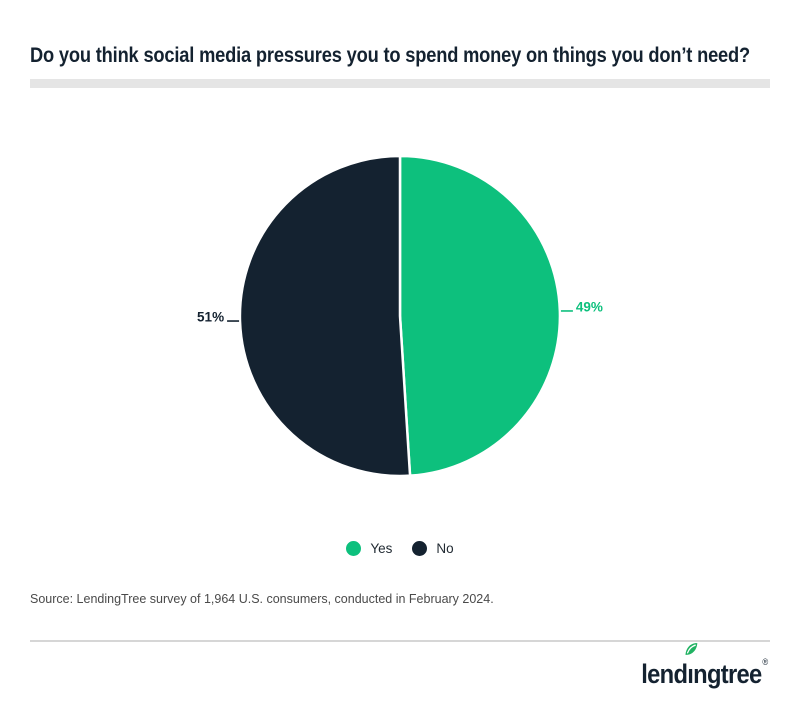 The height and width of the screenshot is (722, 800). Describe the element at coordinates (765, 662) in the screenshot. I see `registered-trademark: ®` at that location.